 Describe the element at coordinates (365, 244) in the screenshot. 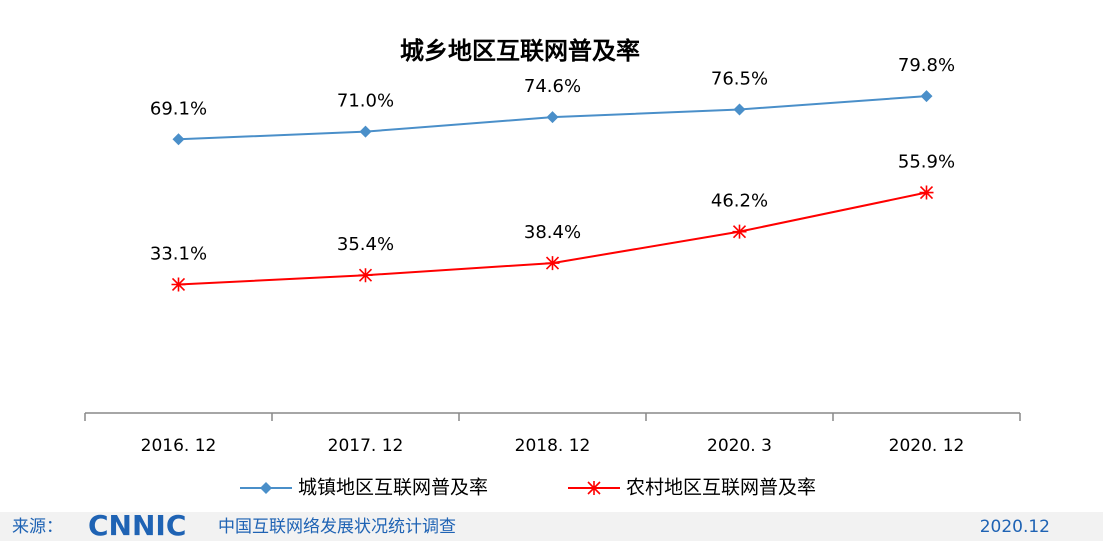

I see `data-label: 35.4%` at that location.